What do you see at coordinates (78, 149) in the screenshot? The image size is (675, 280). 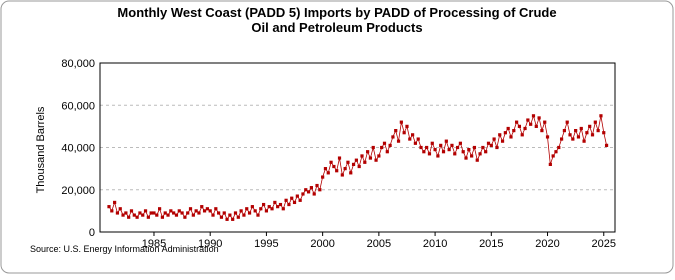 I see `y-tick-label: 40,000` at bounding box center [78, 149].